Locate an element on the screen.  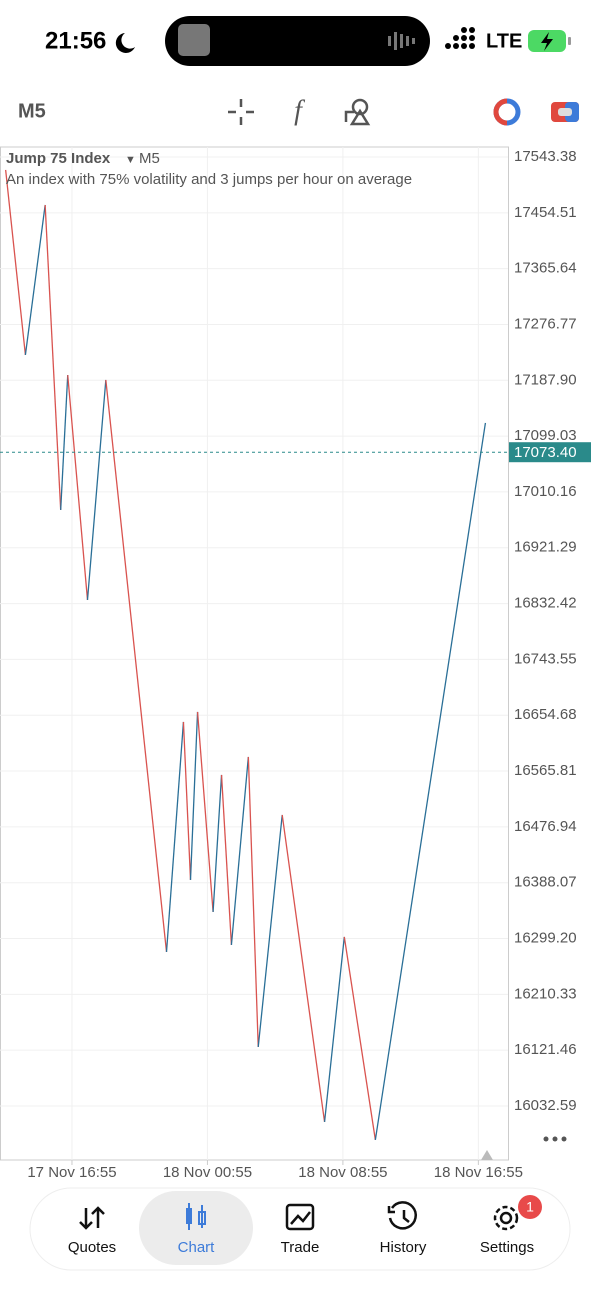
y-tick-label: 17099.03 is located at coordinates (545, 435).